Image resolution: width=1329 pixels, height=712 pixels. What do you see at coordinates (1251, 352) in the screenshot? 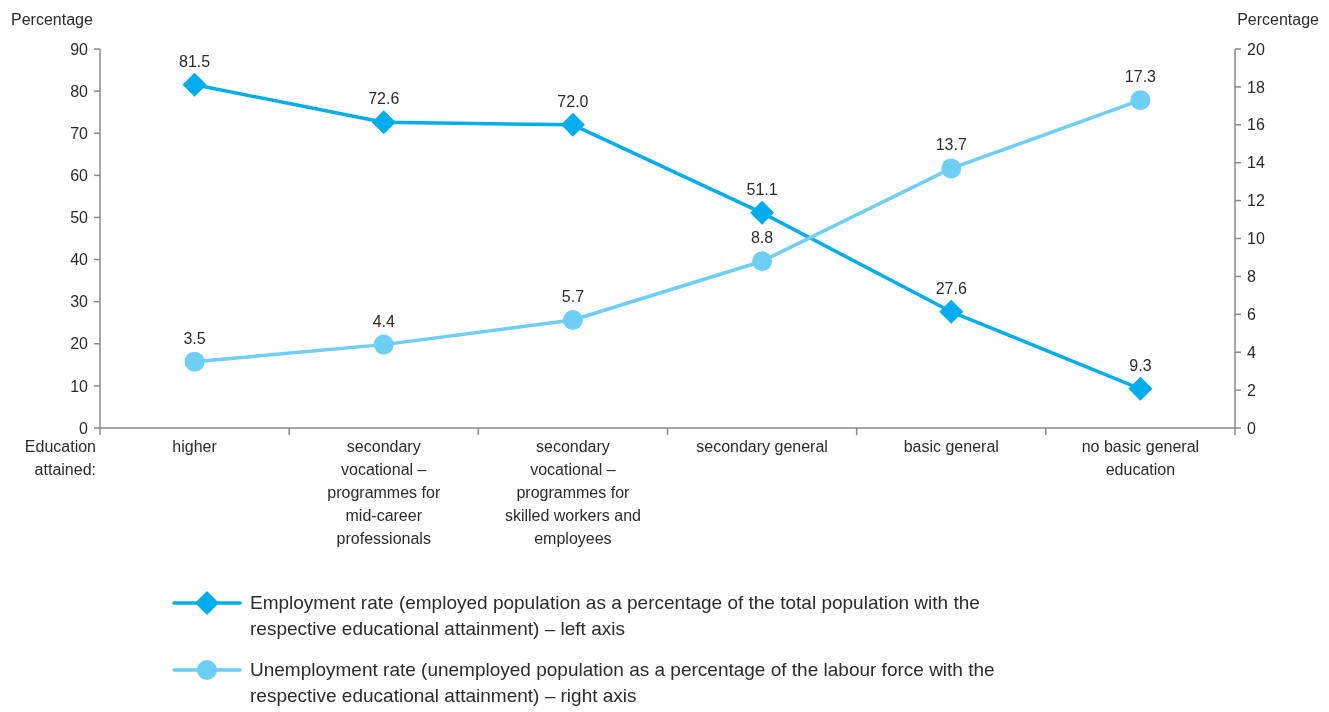
I see `y2-tick-label: 4` at bounding box center [1251, 352].